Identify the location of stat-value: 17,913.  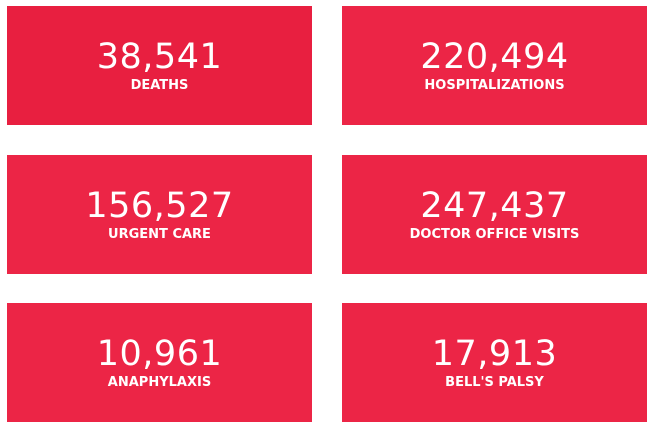
(494, 353).